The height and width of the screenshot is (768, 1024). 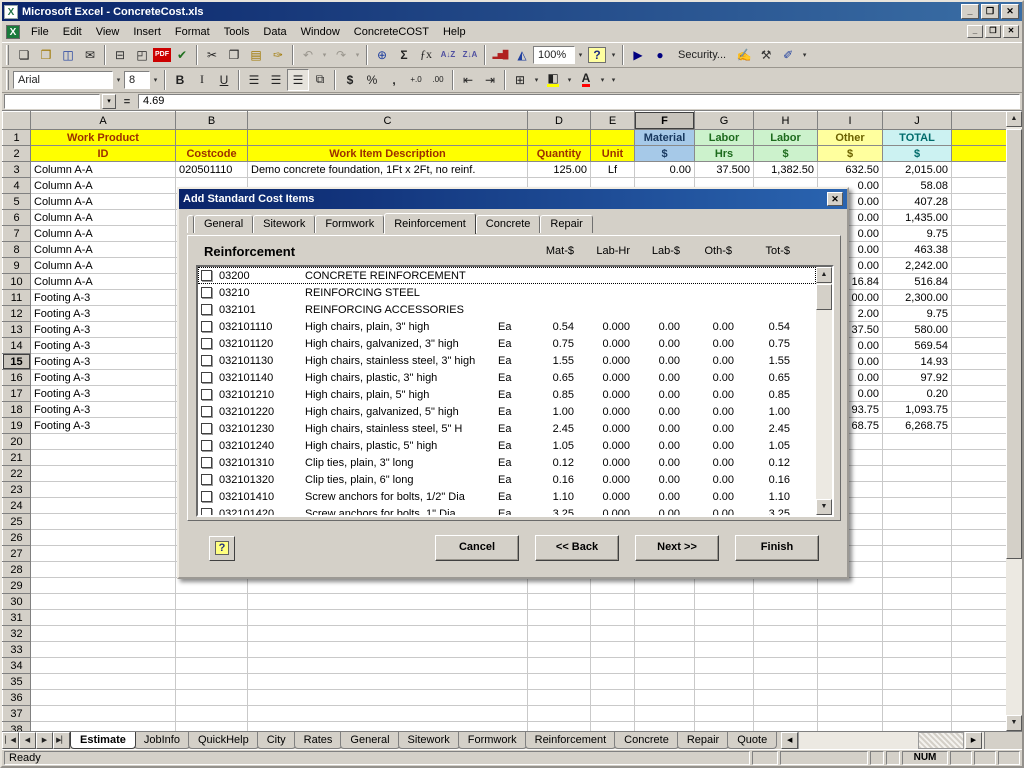 I want to click on formula-input: 4.69, so click(x=579, y=101).